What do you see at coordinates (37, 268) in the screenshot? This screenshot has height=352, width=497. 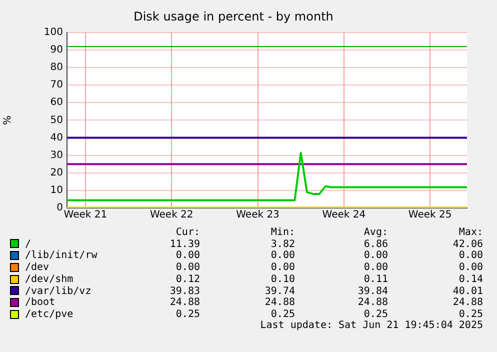 I see `legend-label: /dev` at bounding box center [37, 268].